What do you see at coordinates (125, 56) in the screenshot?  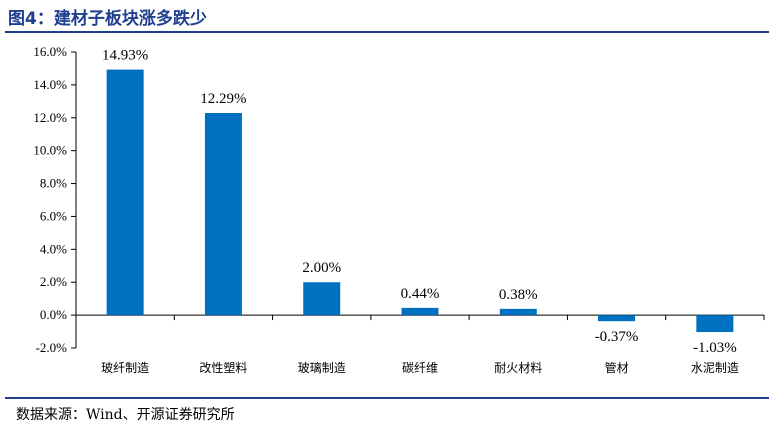 I see `data-label: 14.93%` at bounding box center [125, 56].